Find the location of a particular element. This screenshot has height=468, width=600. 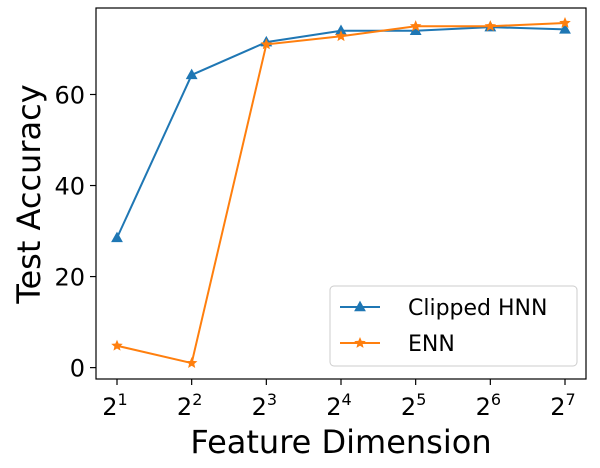

legend-symbol-enn is located at coordinates (360, 342).